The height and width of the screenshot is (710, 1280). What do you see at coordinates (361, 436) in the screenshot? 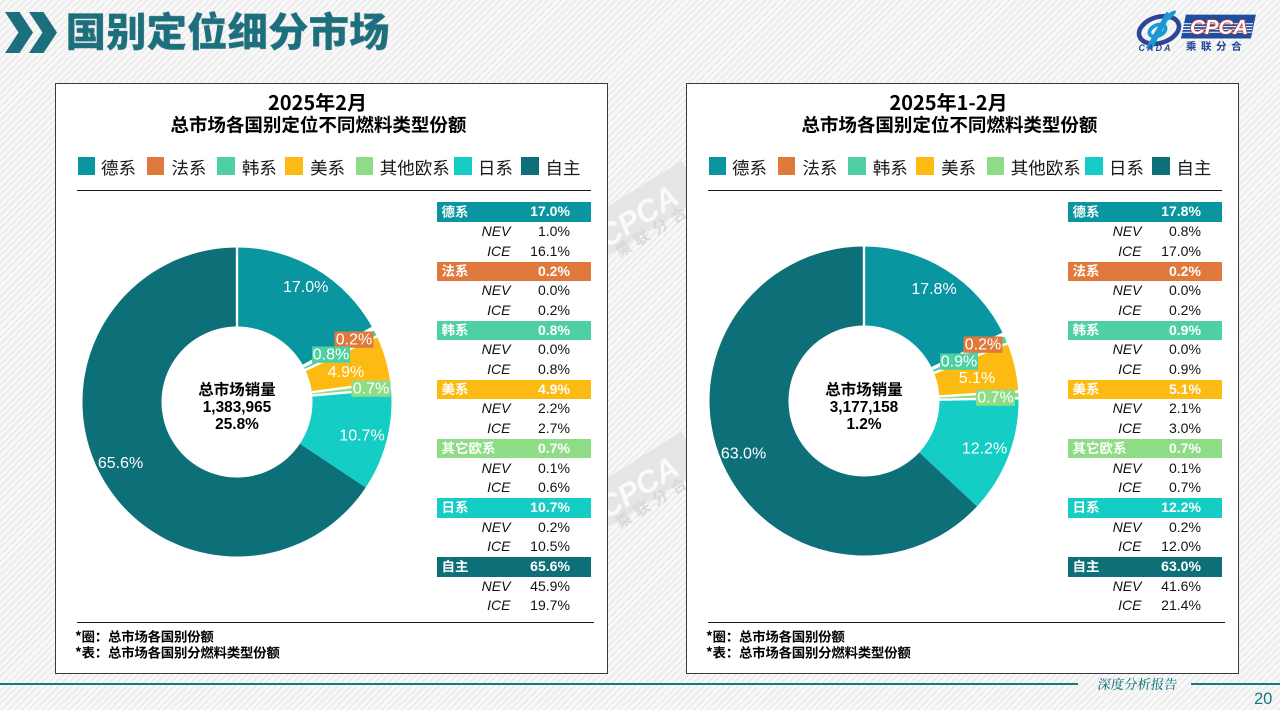
I see `svg-text: 10.7%` at bounding box center [361, 436].